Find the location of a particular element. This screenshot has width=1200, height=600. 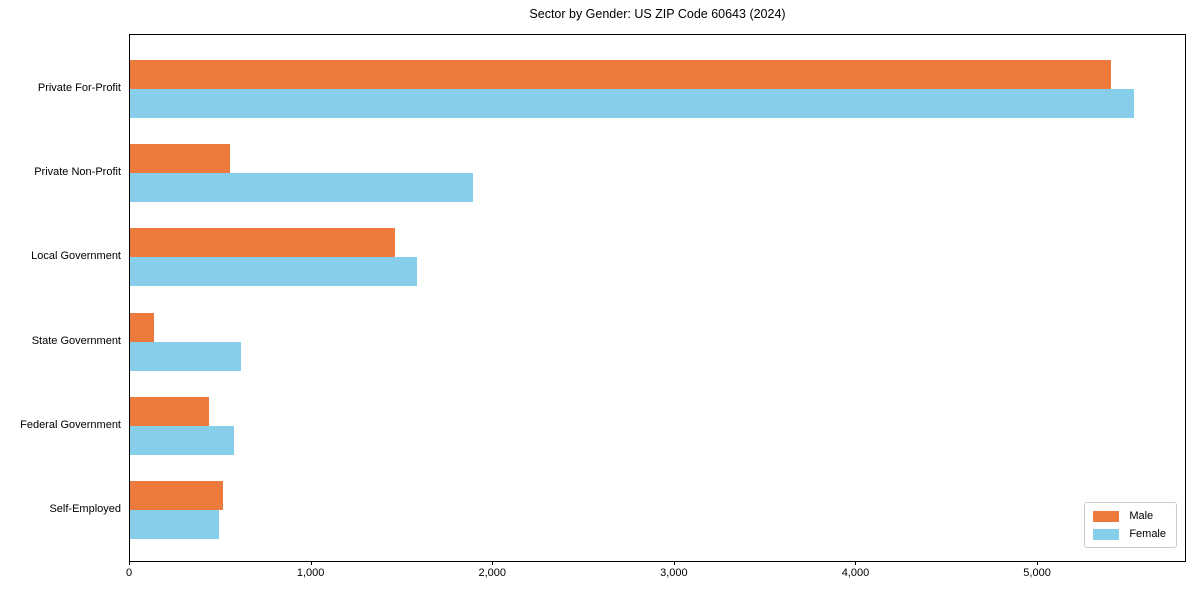

y-tick-label: Federal Government is located at coordinates (70, 424).